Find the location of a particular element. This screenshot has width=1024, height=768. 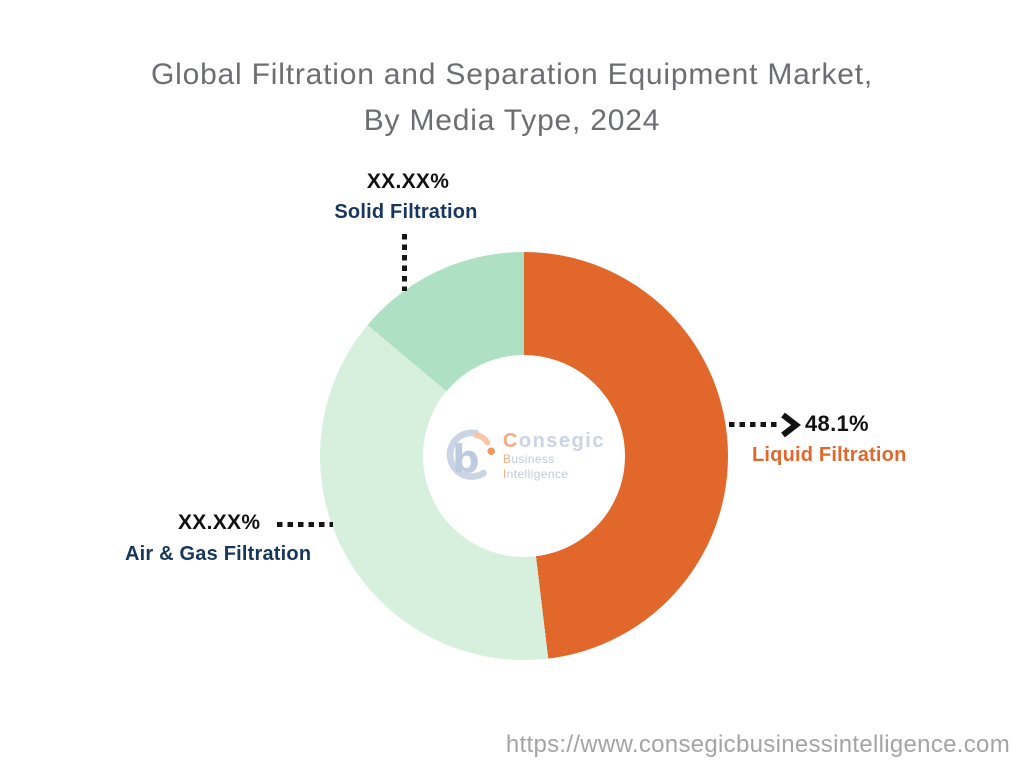

brand-logo: b Consegic Business Intelligence is located at coordinates (528, 456).